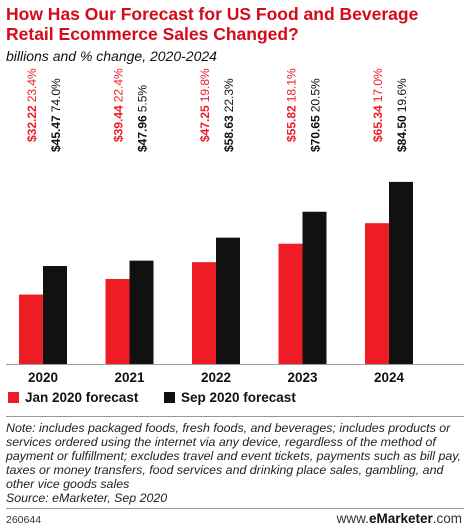 This screenshot has height=532, width=470. I want to click on pct-label: 20.5%, so click(316, 95).